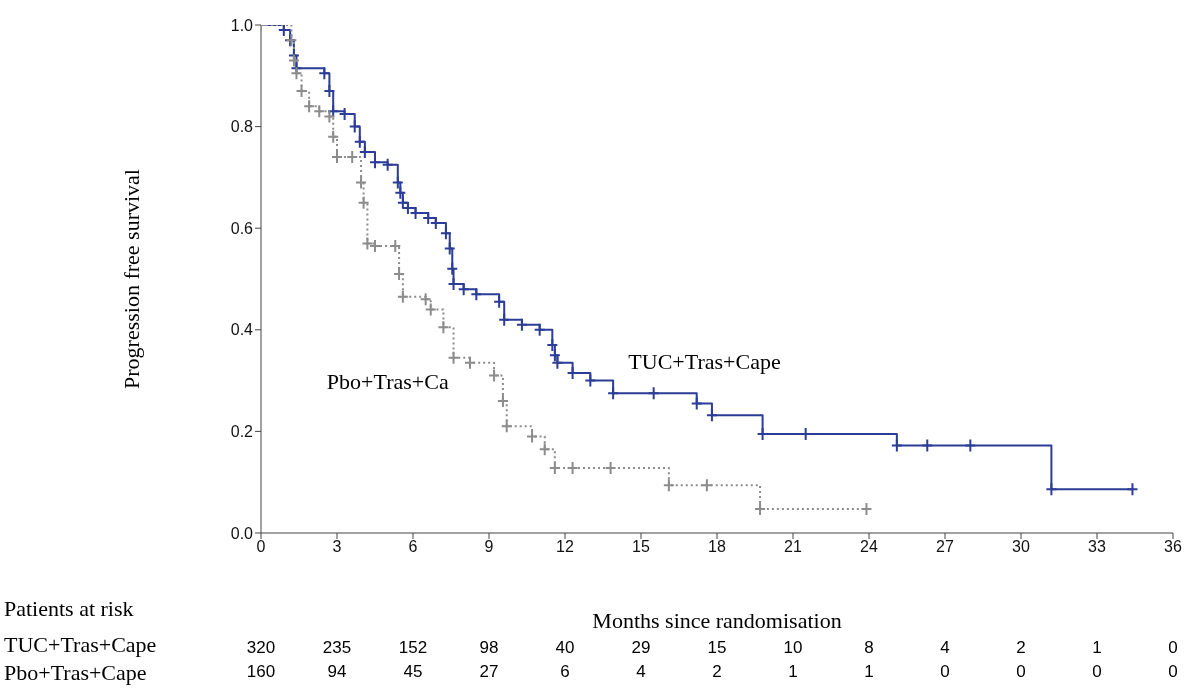 The image size is (1184, 695). I want to click on x-tick-label: 33, so click(1097, 547).